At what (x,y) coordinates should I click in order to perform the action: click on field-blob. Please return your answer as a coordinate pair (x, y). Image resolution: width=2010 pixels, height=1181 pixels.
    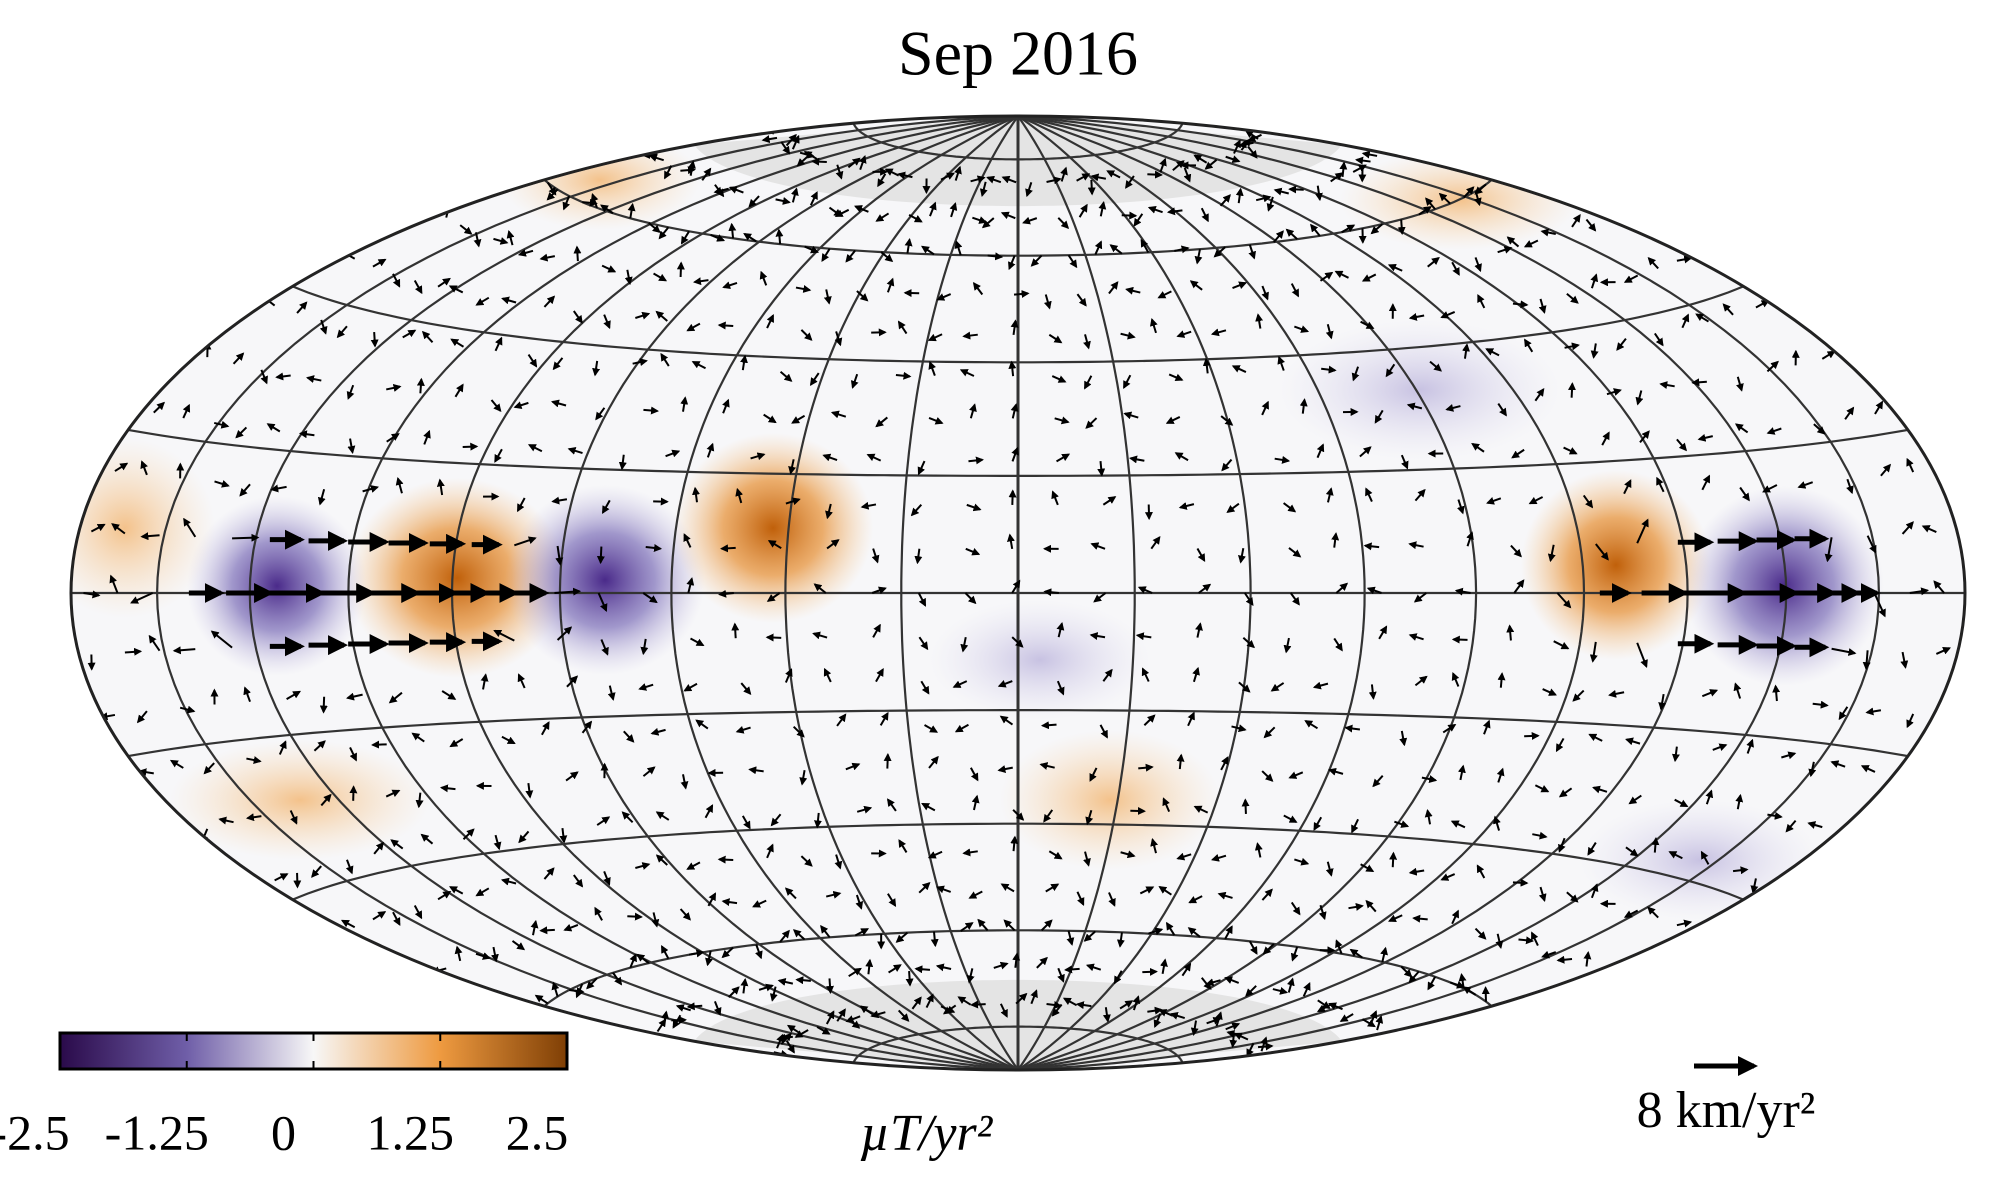
    Looking at the image, I should click on (1040, 660).